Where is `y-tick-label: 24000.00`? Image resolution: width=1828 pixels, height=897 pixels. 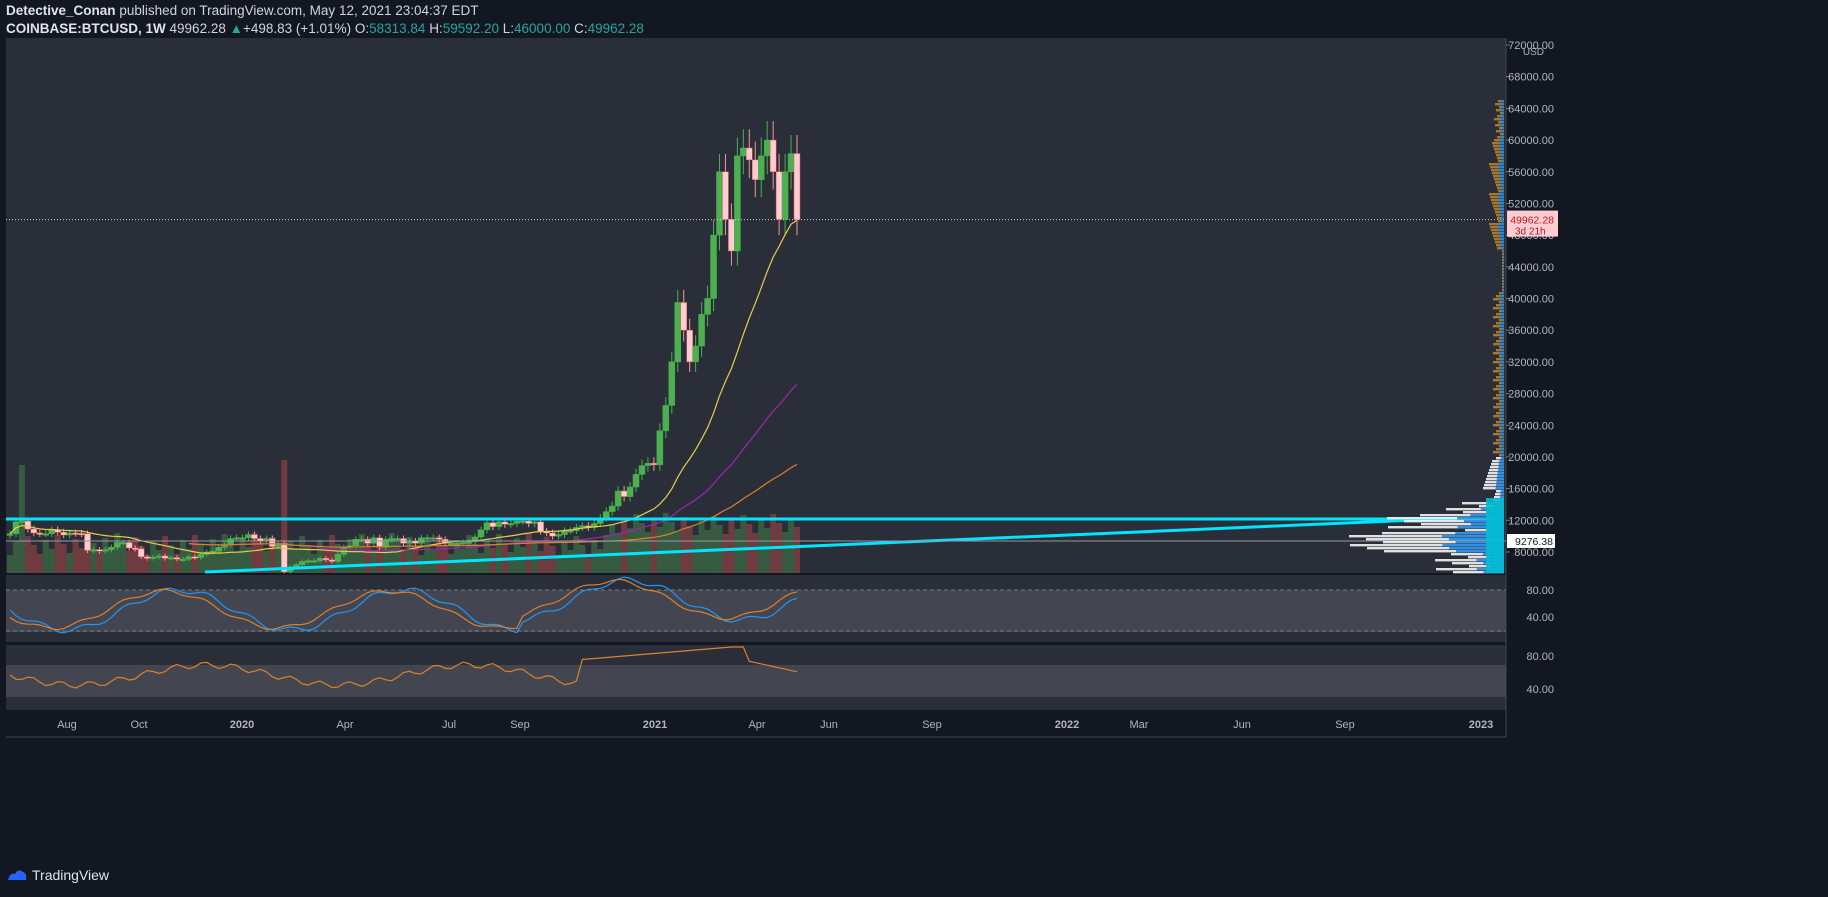
y-tick-label: 24000.00 is located at coordinates (1531, 426).